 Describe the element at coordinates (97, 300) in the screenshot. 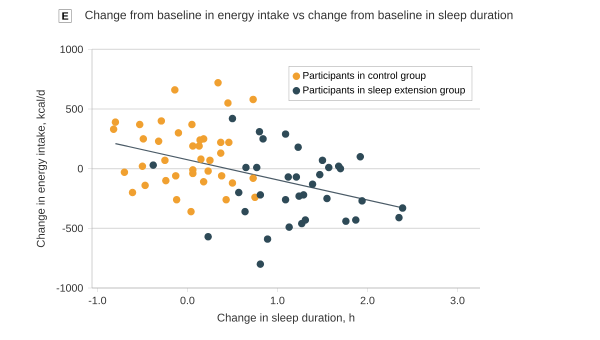

I see `x-tick-label: -1.0` at that location.